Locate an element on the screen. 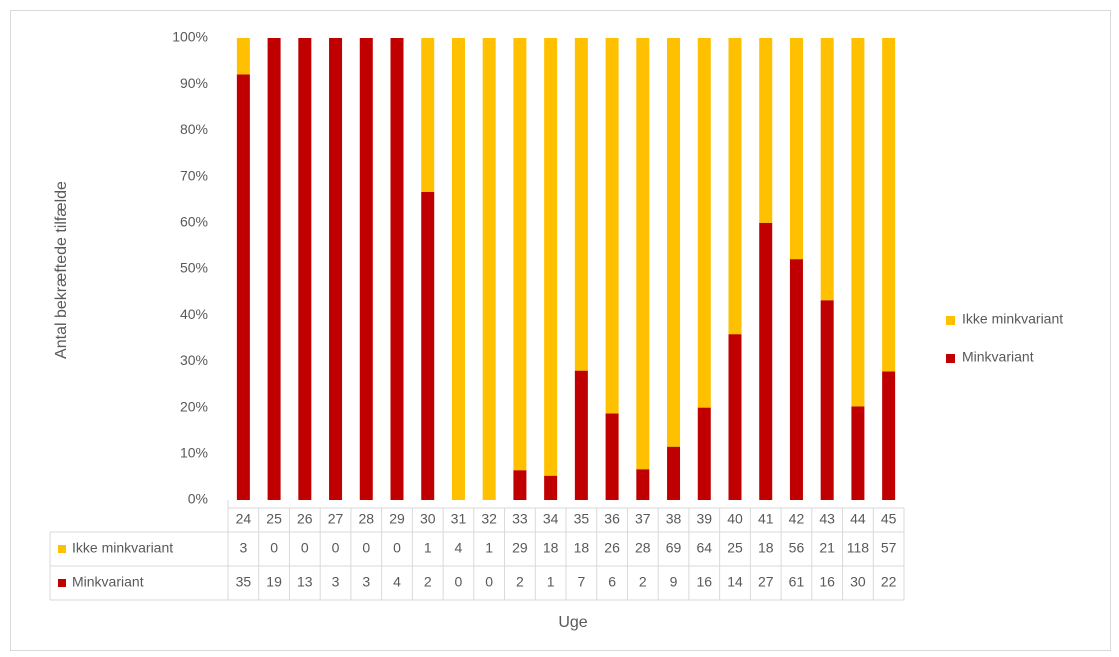  x-tick-label: 24 is located at coordinates (244, 519).